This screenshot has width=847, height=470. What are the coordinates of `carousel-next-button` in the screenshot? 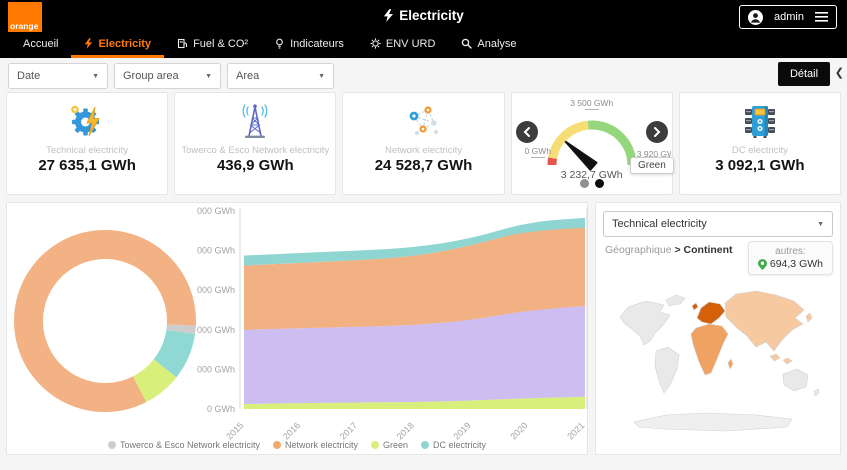 It's located at (656, 132).